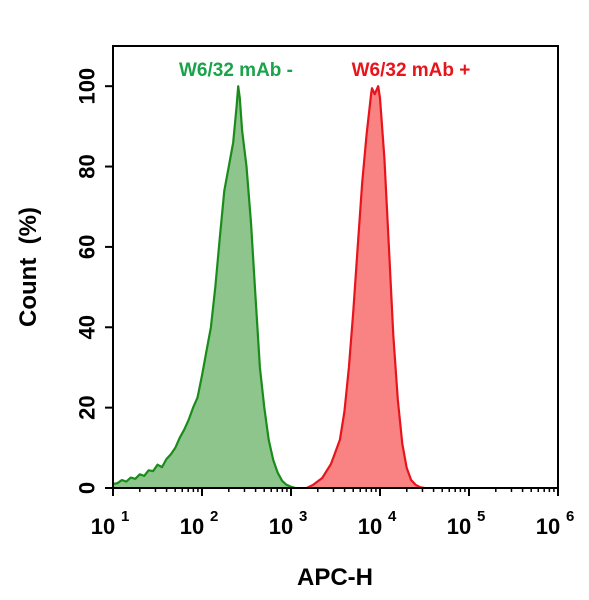 The height and width of the screenshot is (600, 589). What do you see at coordinates (481, 516) in the screenshot?
I see `x-tick-exponent: 5` at bounding box center [481, 516].